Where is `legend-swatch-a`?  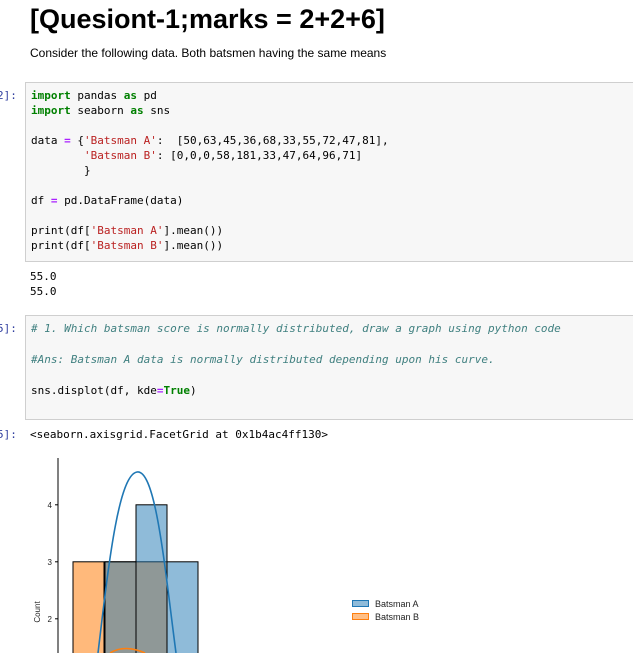 legend-swatch-a is located at coordinates (360, 603).